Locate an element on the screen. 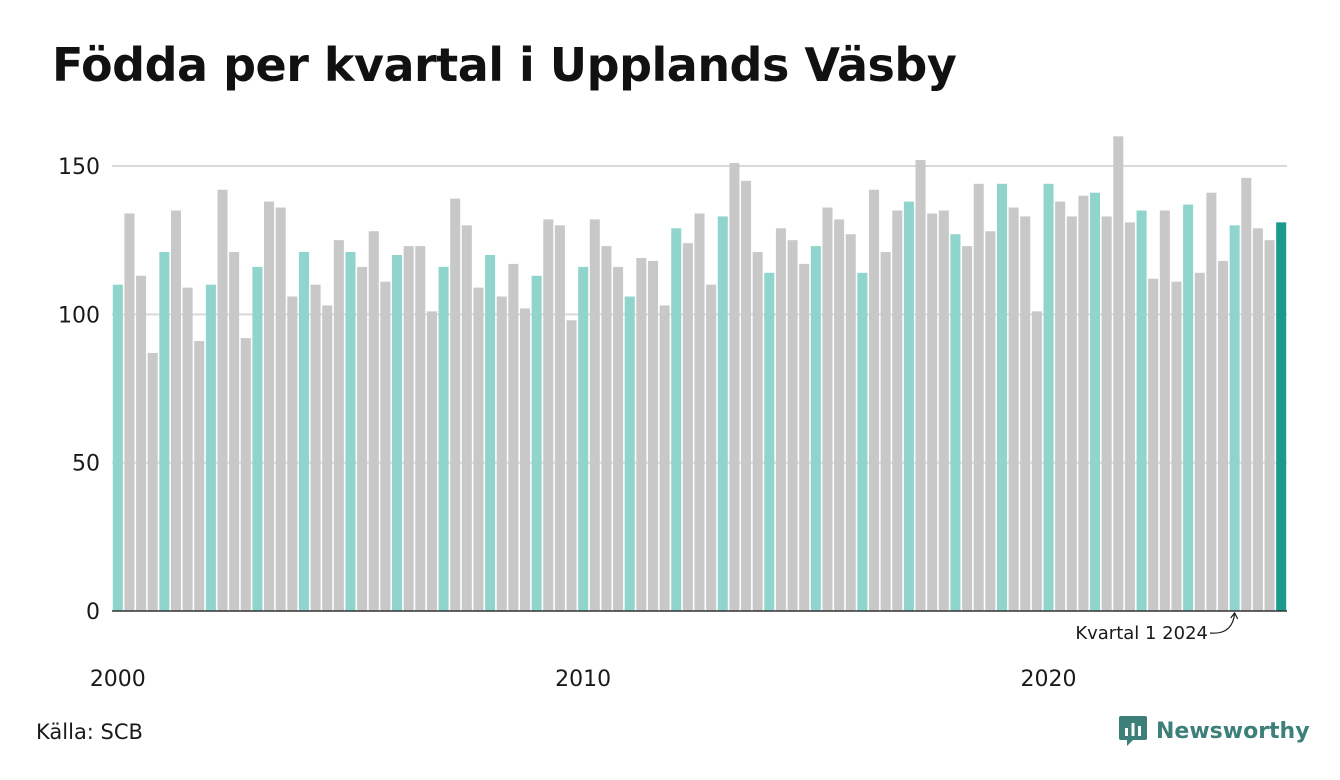  brand-name: Newsworthy is located at coordinates (1233, 731).